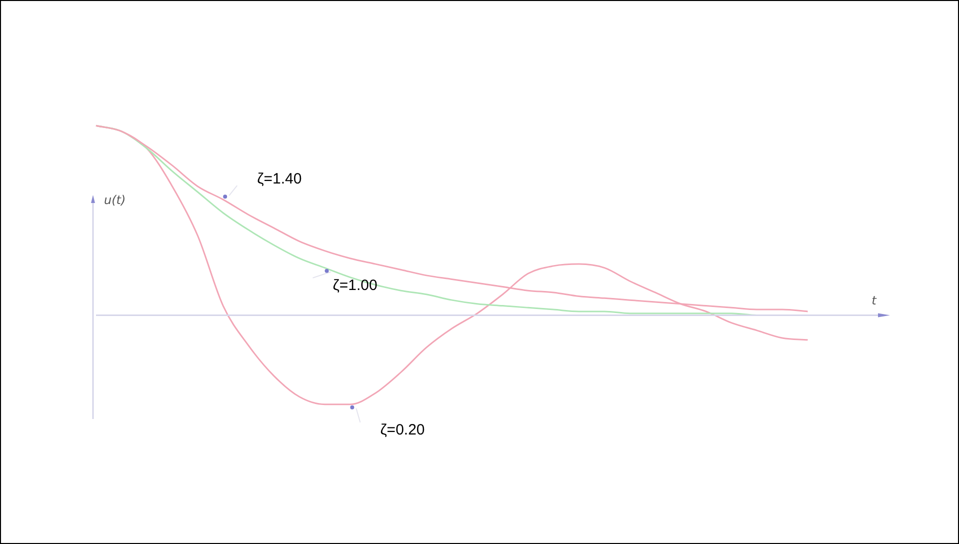  I want to click on series-label: ζ=1.00, so click(355, 285).